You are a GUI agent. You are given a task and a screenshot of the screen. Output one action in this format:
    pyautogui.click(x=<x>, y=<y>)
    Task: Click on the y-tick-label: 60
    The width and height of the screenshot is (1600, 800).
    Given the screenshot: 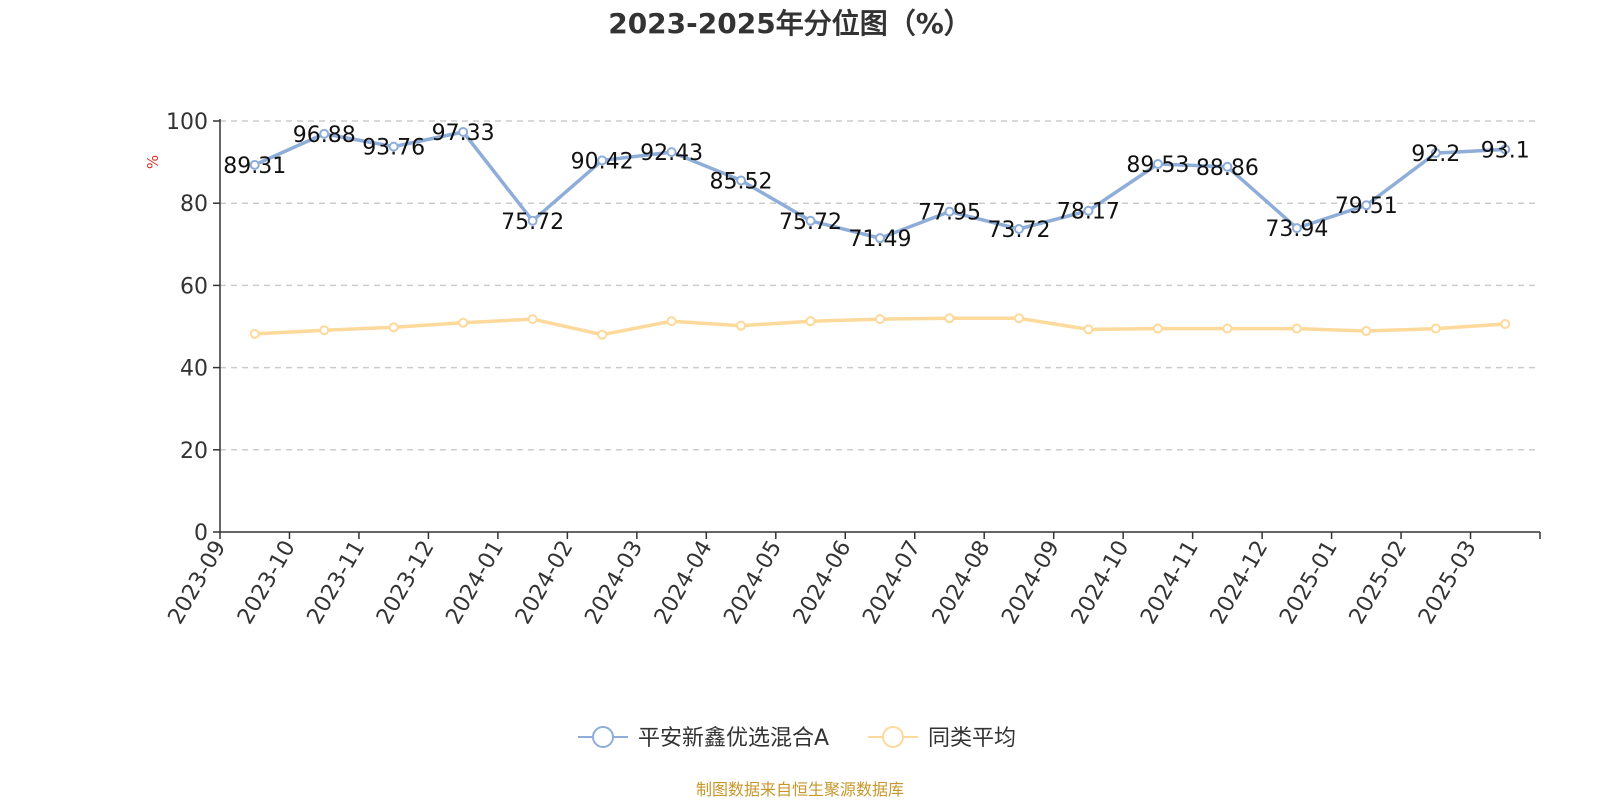 What is the action you would take?
    pyautogui.click(x=194, y=286)
    